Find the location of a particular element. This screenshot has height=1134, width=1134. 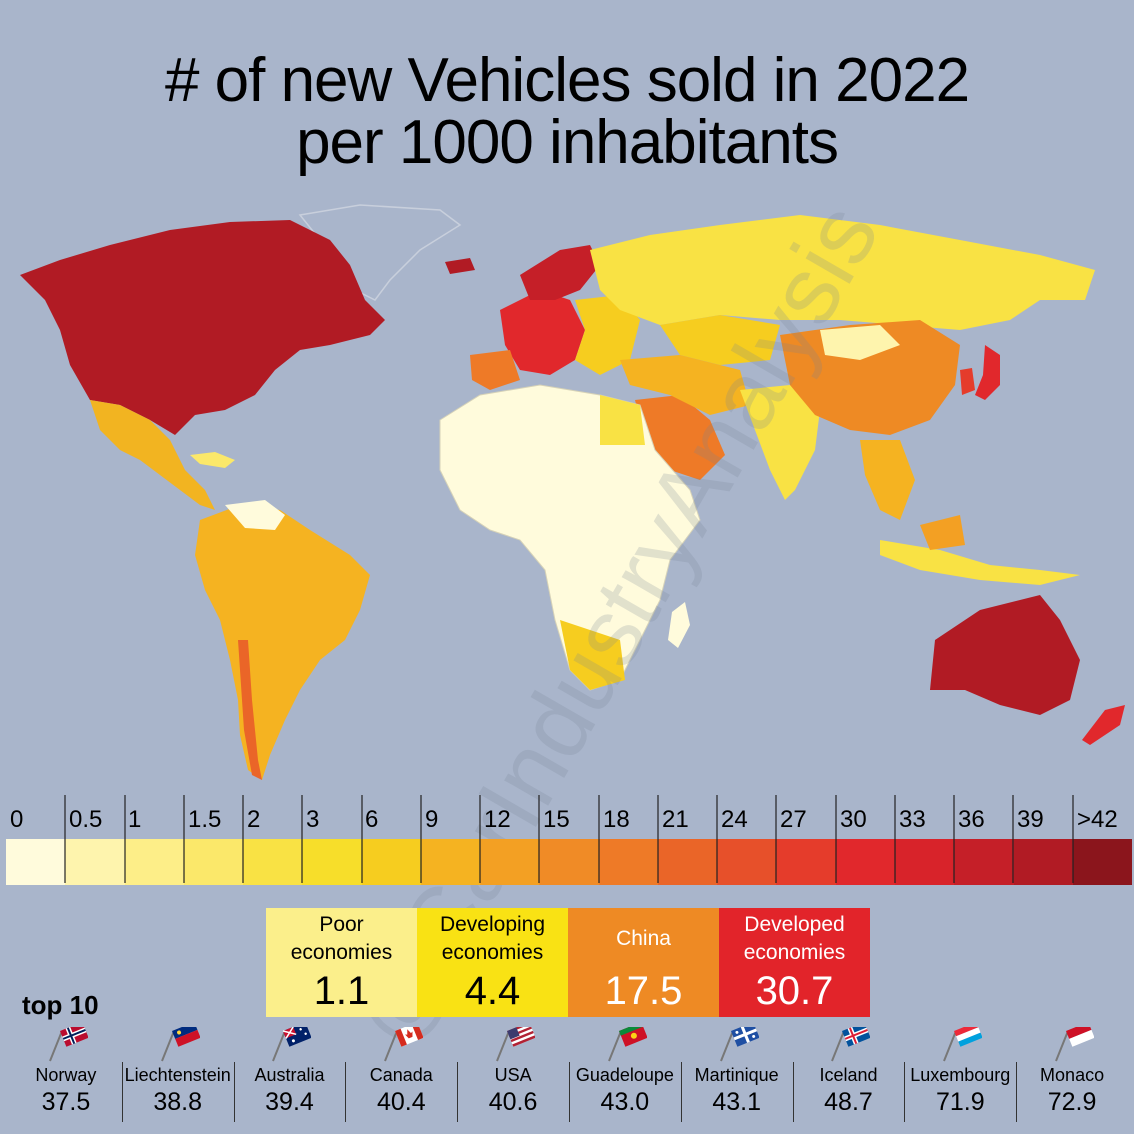

region-north-america is located at coordinates (202, 327).